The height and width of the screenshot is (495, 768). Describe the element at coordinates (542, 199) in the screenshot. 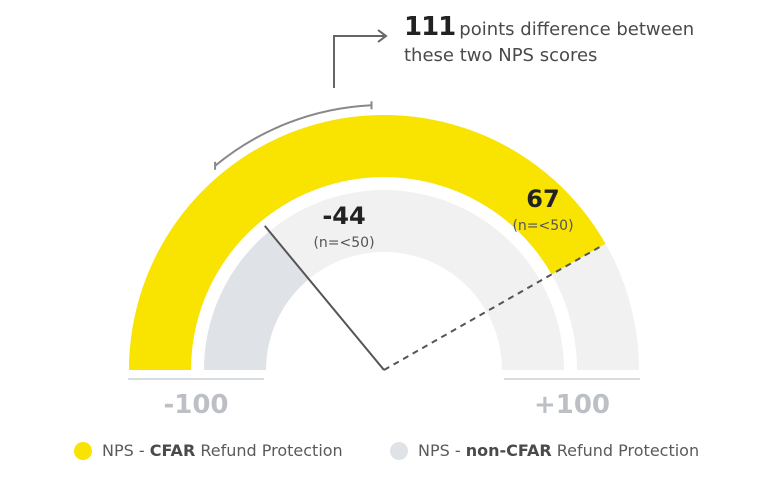

I see `cfar-value-label: 67` at that location.